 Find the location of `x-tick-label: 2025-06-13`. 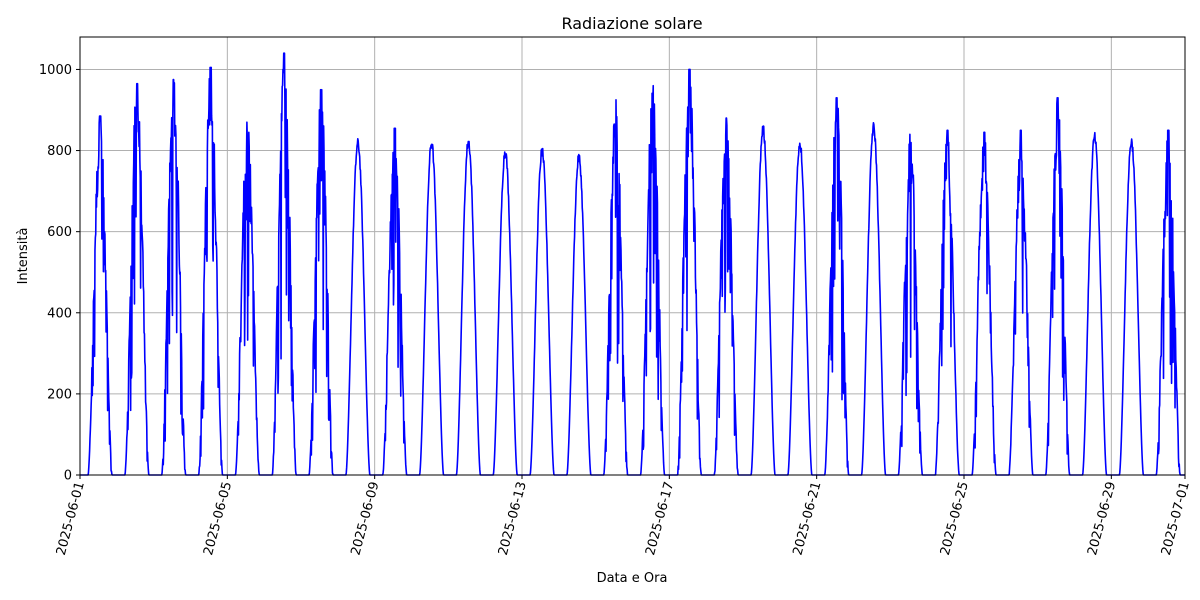

x-tick-label: 2025-06-13 is located at coordinates (513, 518).